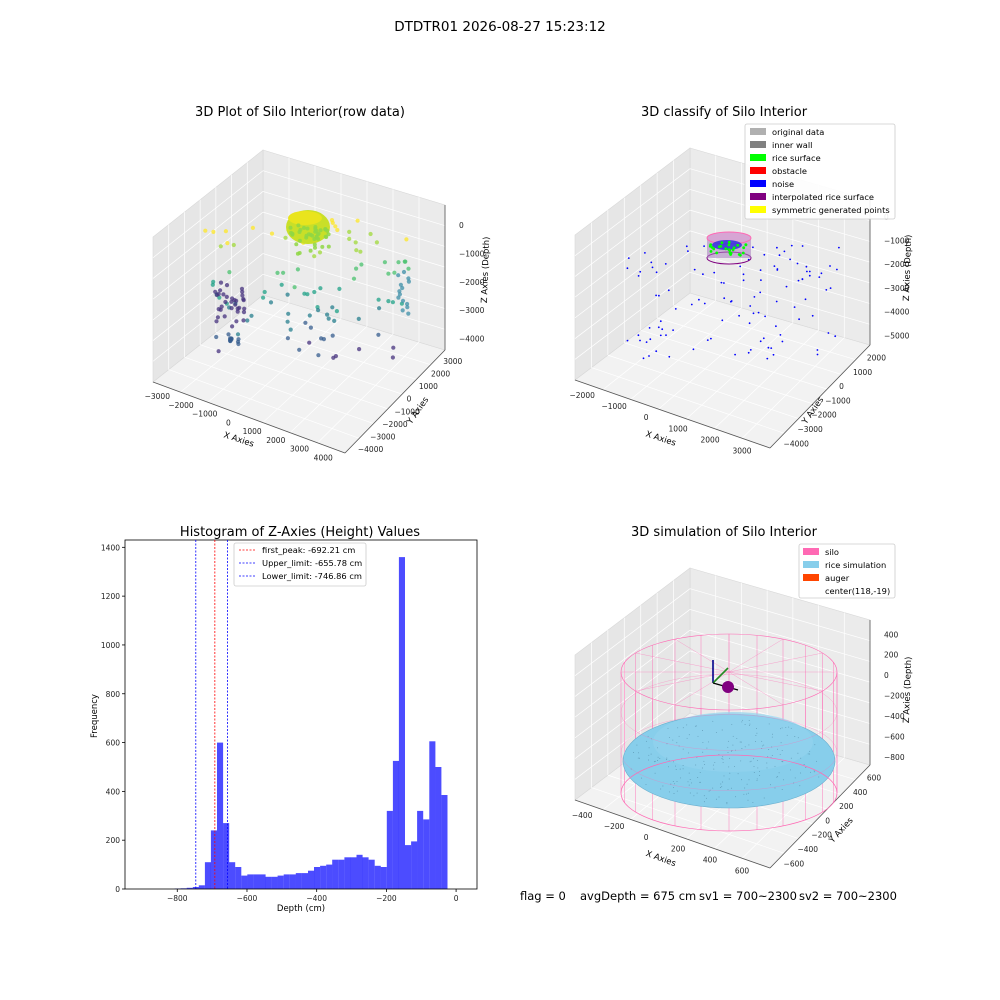 The width and height of the screenshot is (1000, 1000). What do you see at coordinates (117, 889) in the screenshot?
I see `p3-y-tick-label: 0` at bounding box center [117, 889].